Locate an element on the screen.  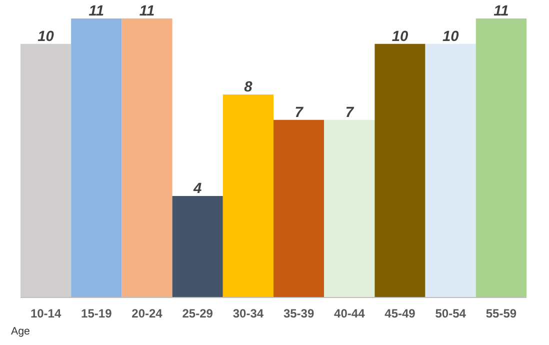
x-axis-title: Age is located at coordinates (20, 332).